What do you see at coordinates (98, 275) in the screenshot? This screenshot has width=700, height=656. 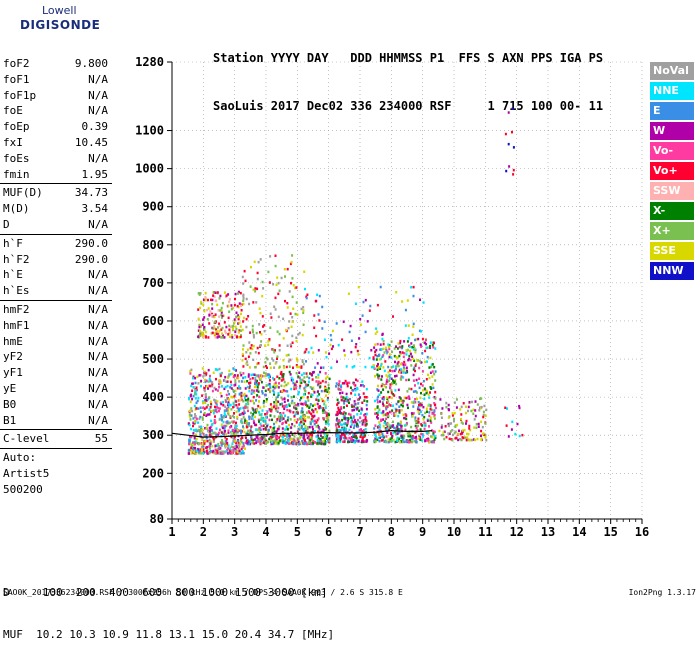 I see `param-value: N/A` at bounding box center [98, 275].